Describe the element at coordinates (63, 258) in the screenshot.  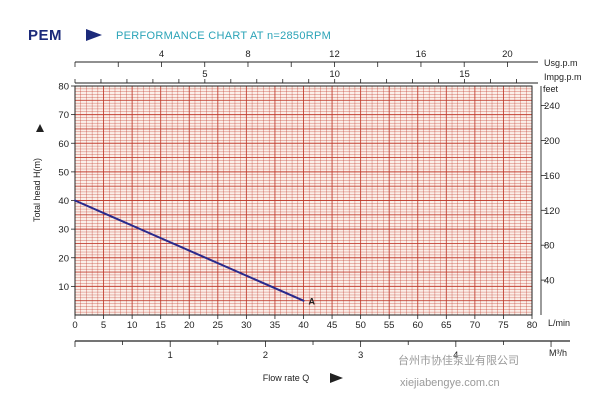
I see `y-tick-label: 20` at that location.